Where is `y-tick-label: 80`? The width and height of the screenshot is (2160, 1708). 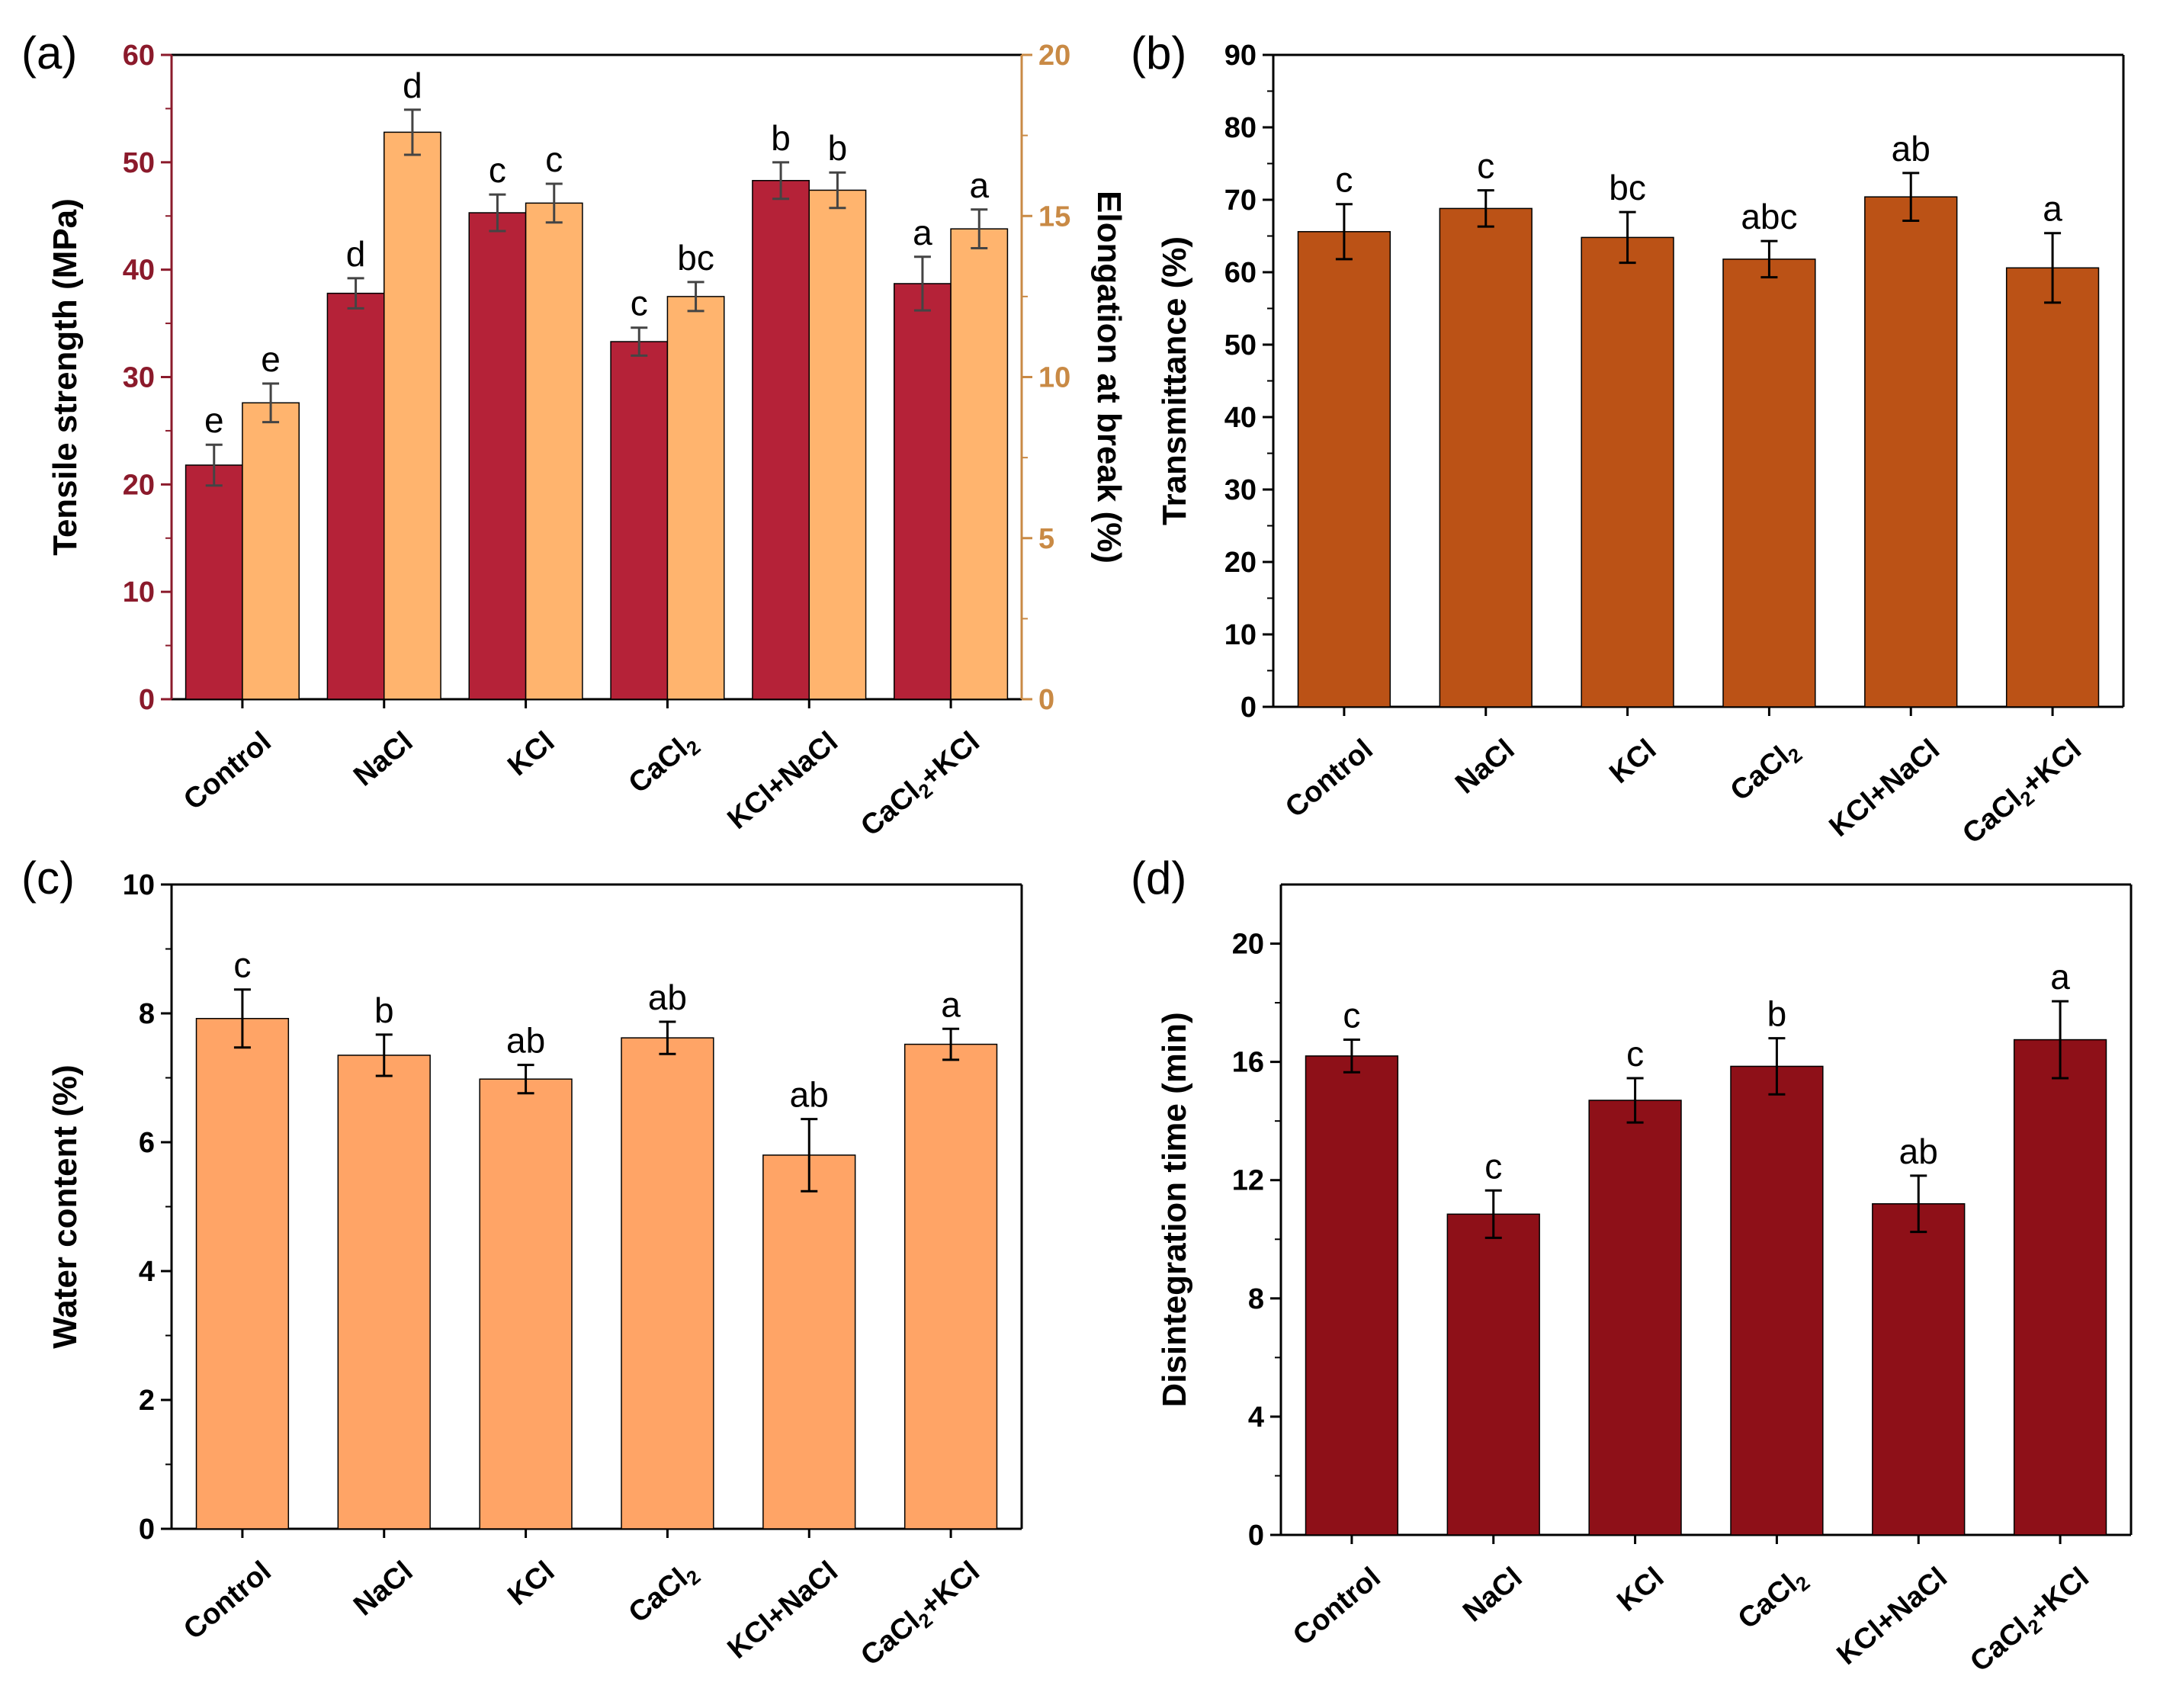
y-tick-label: 80 is located at coordinates (1240, 128).